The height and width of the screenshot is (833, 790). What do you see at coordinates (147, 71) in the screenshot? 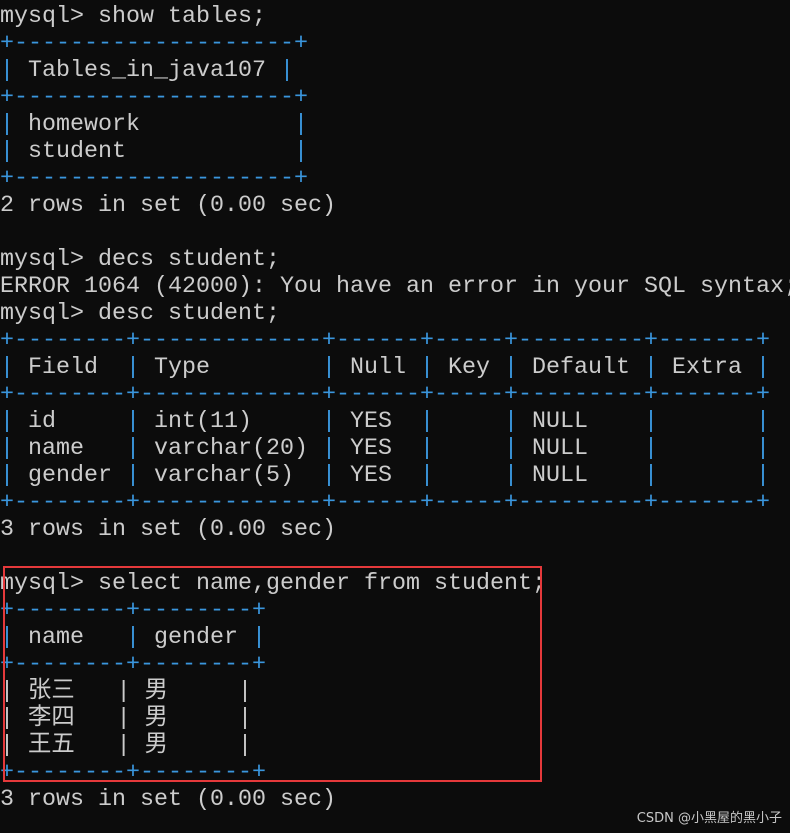
I see `table-line: | Tables_in_java107 |` at bounding box center [147, 71].